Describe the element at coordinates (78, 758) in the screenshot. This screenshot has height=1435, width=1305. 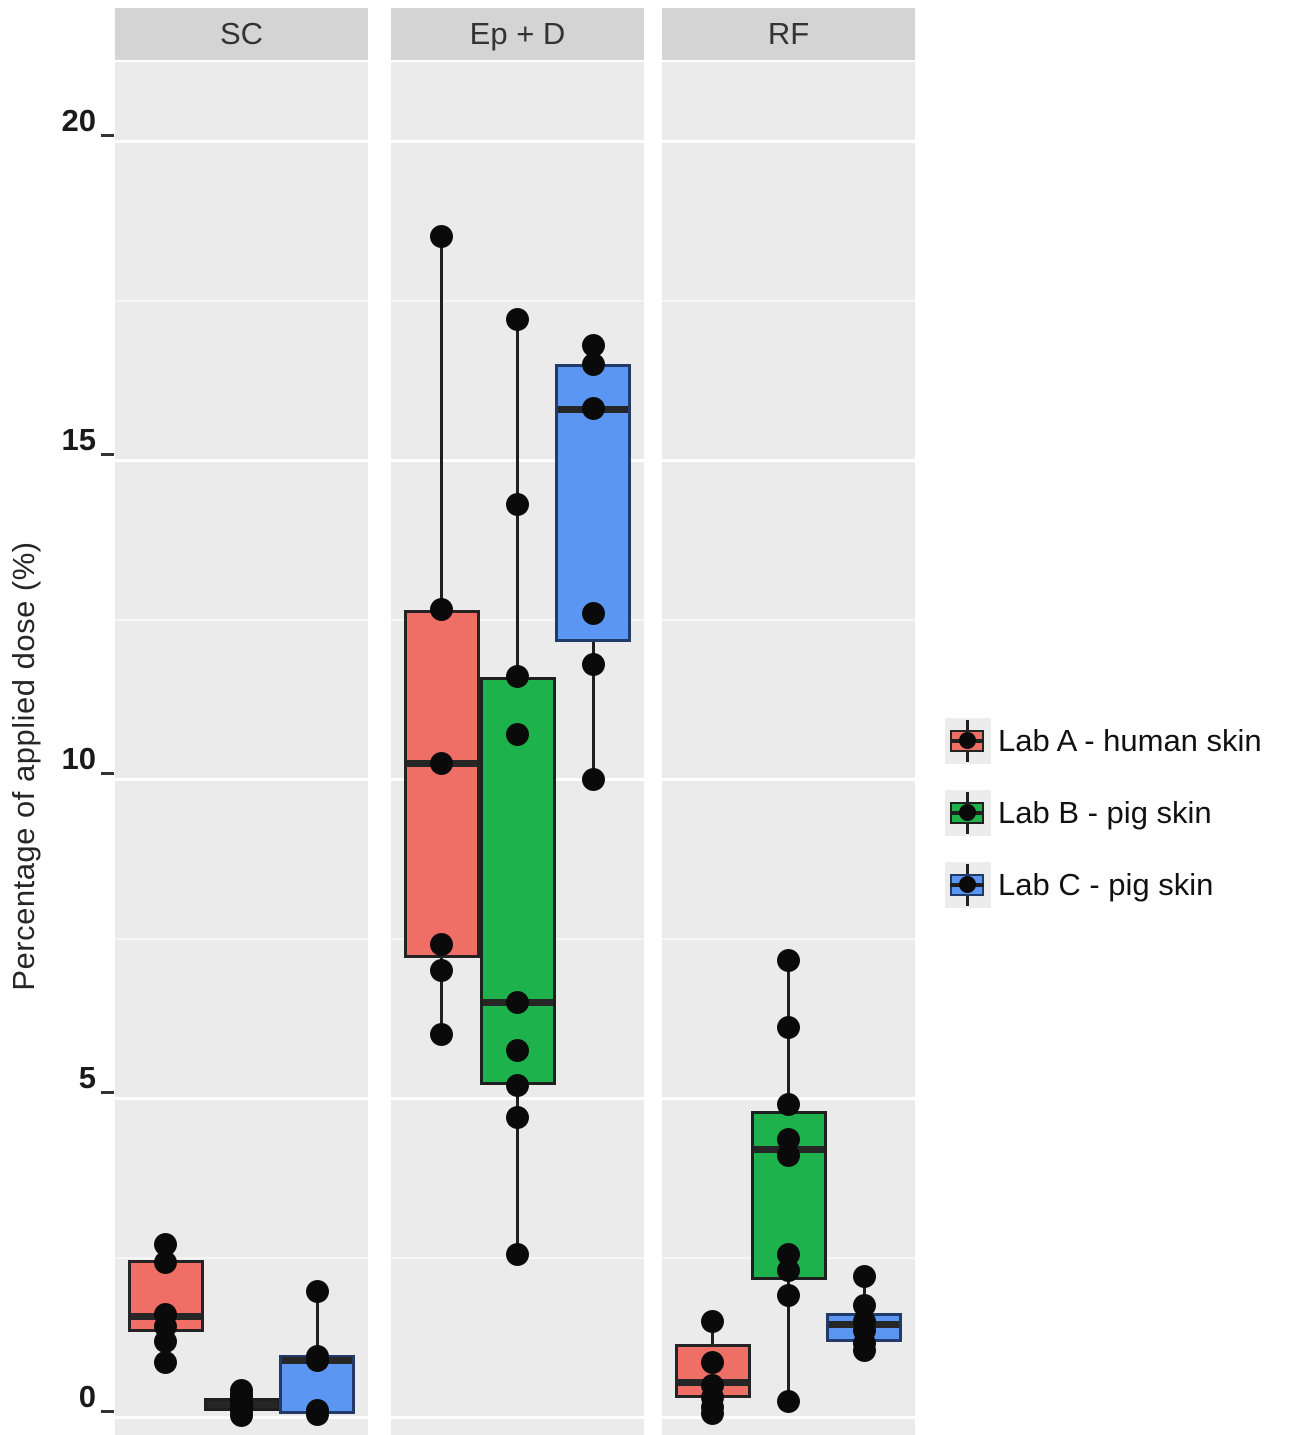
I see `y-tick-label: 10` at that location.